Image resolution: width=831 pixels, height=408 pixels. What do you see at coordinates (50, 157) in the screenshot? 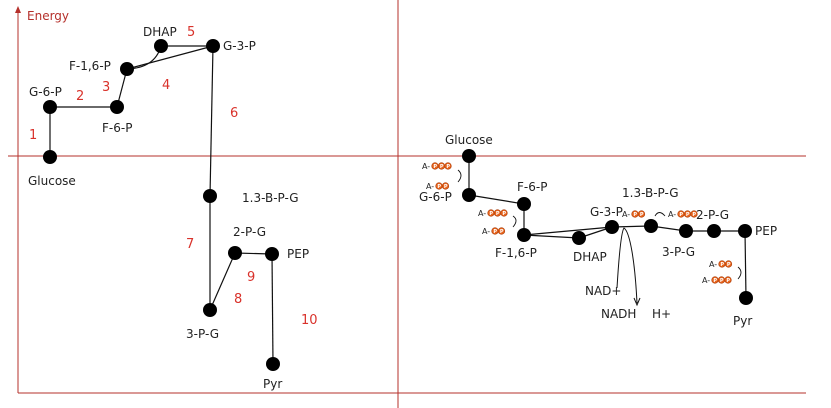
I see `node-glucose` at bounding box center [50, 157].